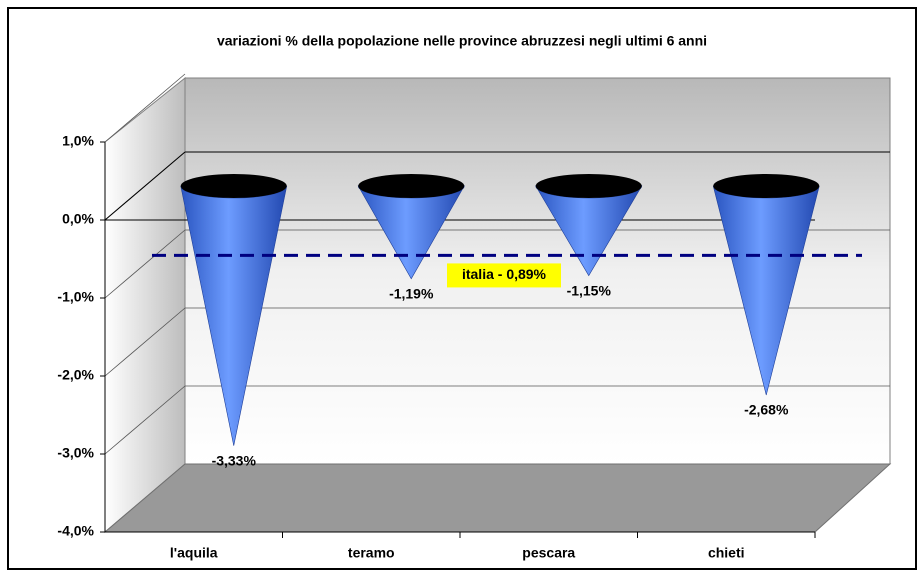 Image resolution: width=924 pixels, height=577 pixels. I want to click on x-tick-label: chieti, so click(726, 553).